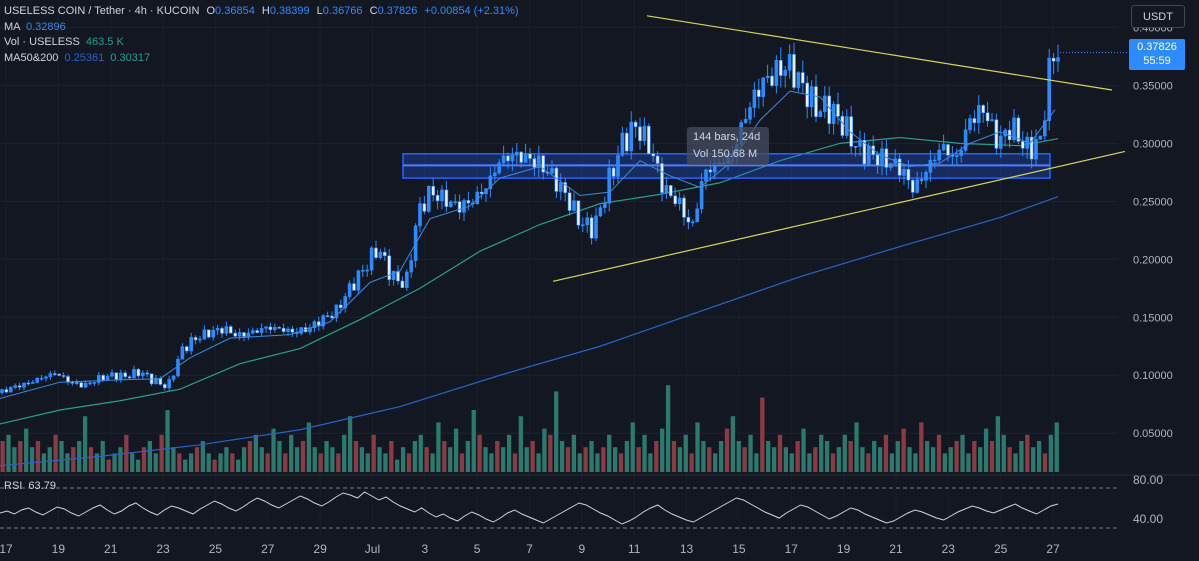 This screenshot has width=1199, height=561. Describe the element at coordinates (373, 11) in the screenshot. I see `ohlc-close-label: C` at that location.